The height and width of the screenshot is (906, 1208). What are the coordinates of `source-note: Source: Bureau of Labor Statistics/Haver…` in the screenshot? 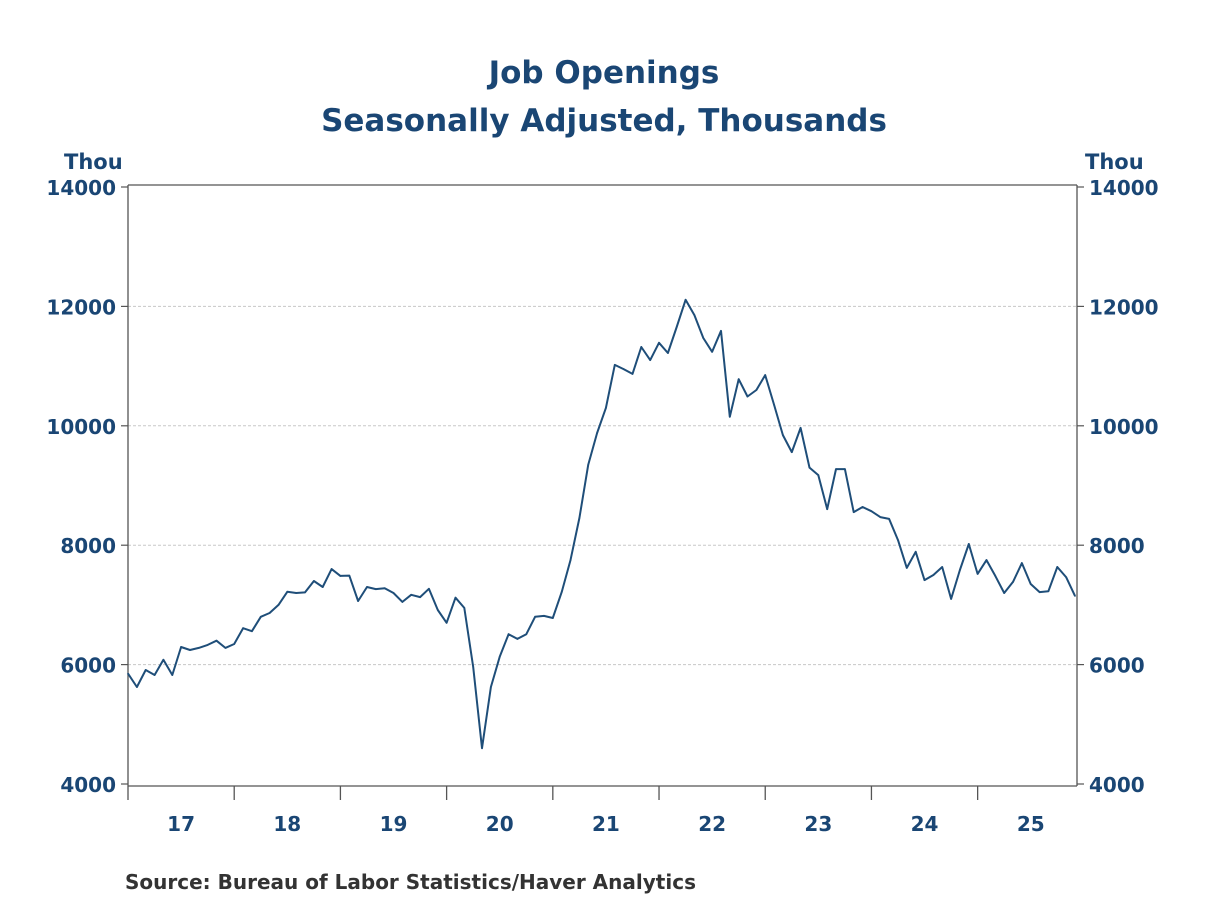 It's located at (410, 882).